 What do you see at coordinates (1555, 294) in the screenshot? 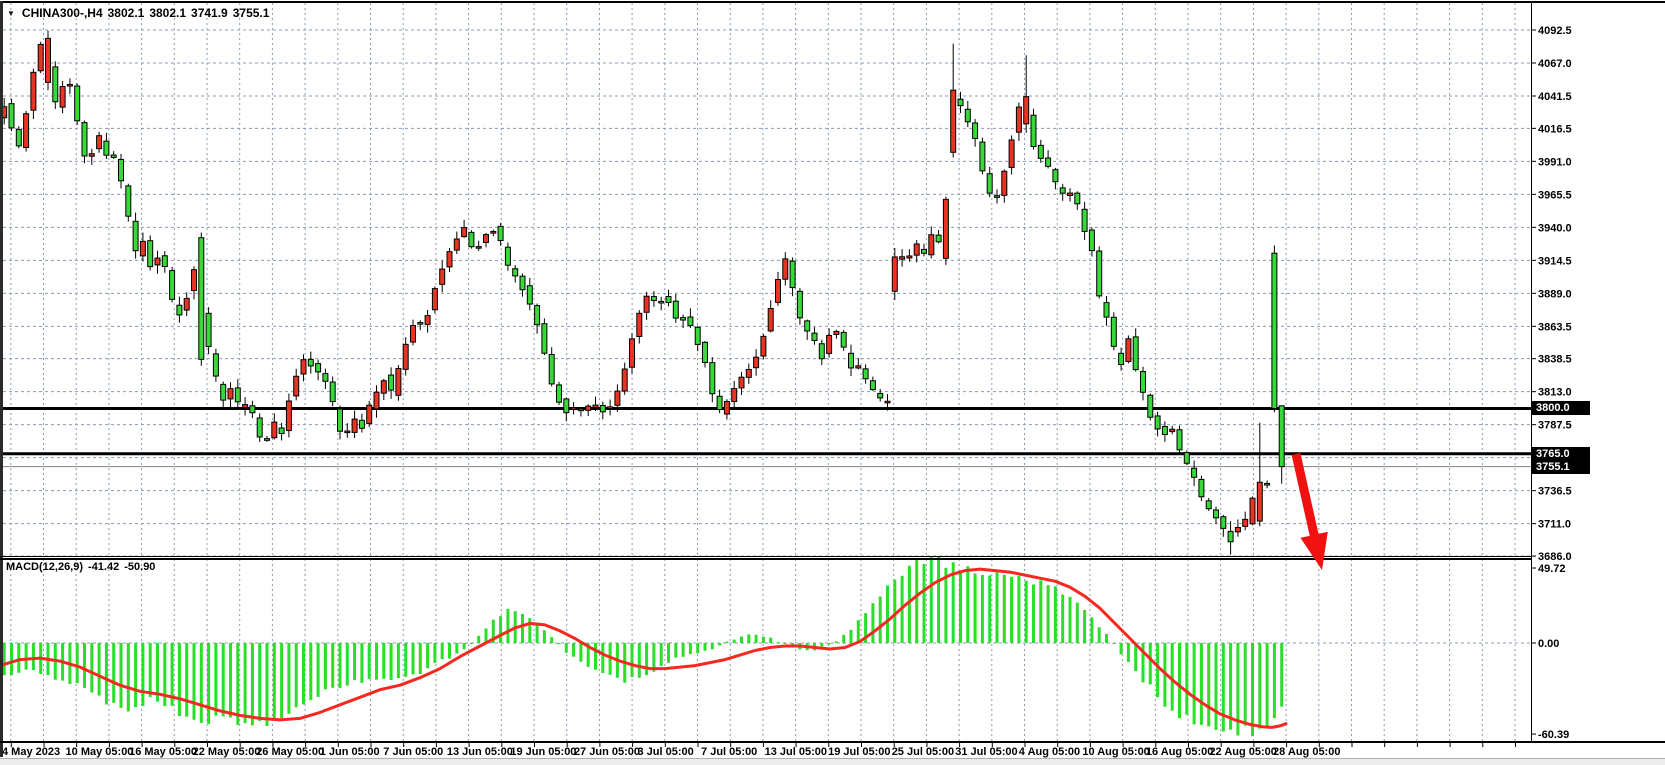
I see `svg-text: 3889.0` at bounding box center [1555, 294].